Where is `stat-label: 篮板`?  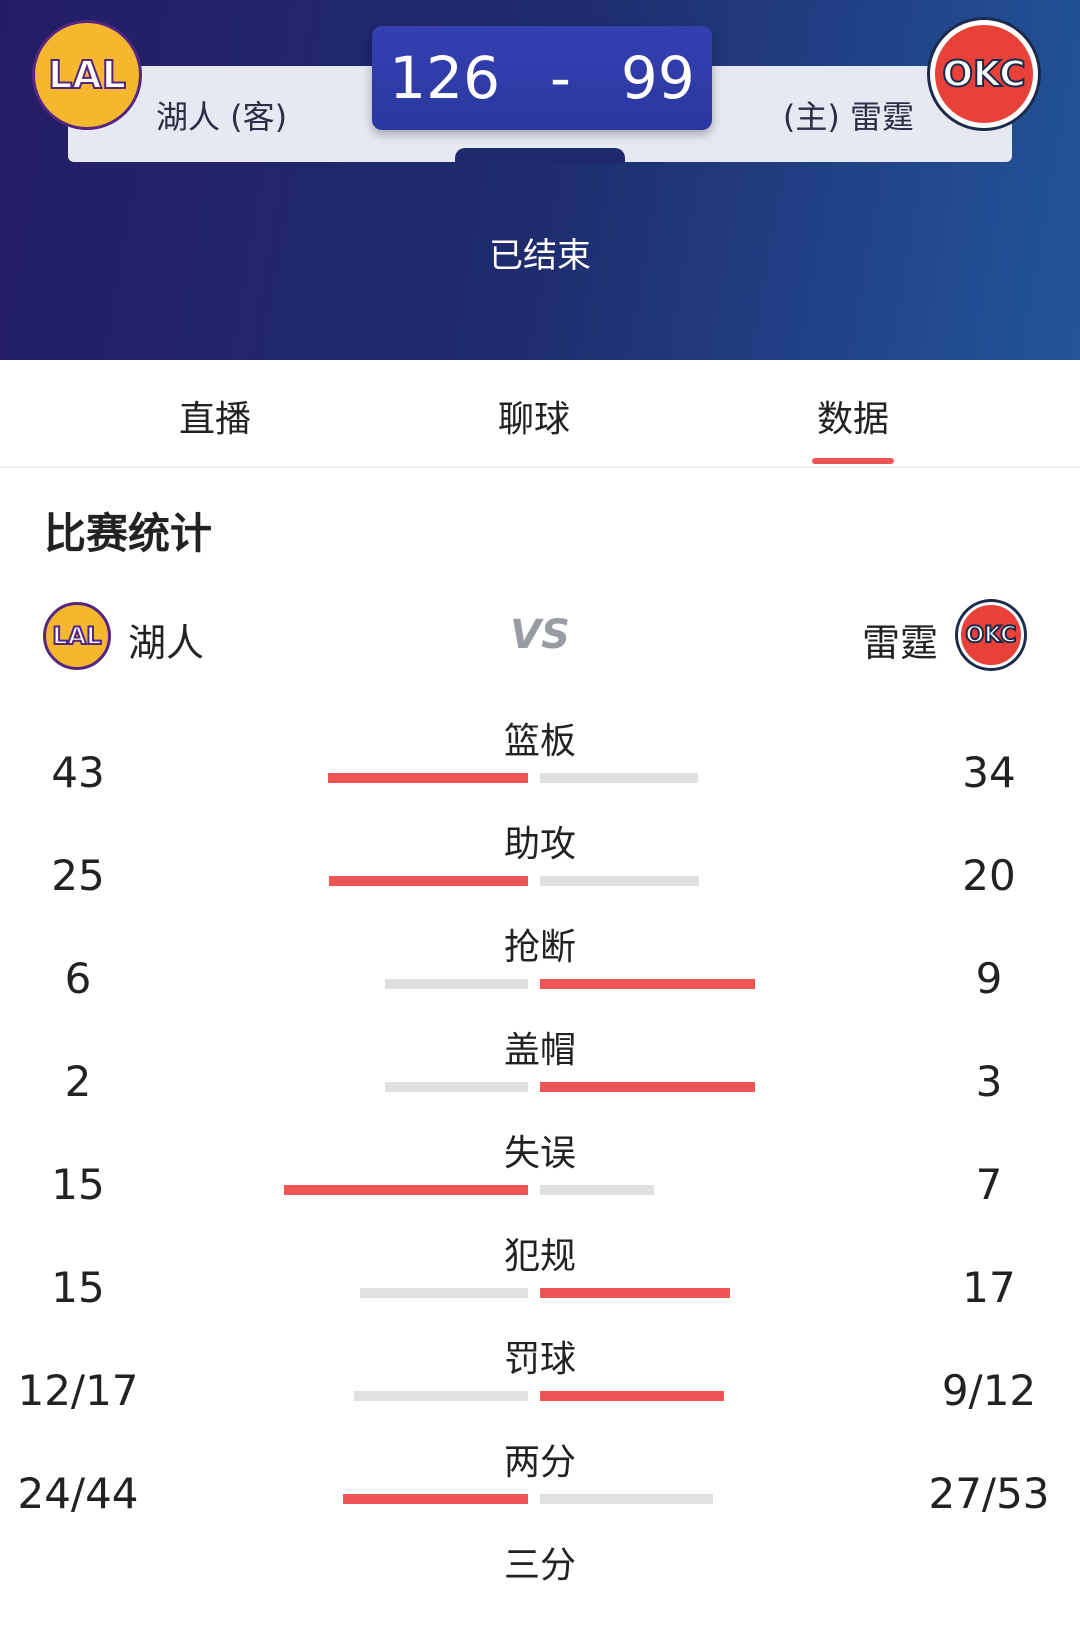 stat-label: 篮板 is located at coordinates (539, 741).